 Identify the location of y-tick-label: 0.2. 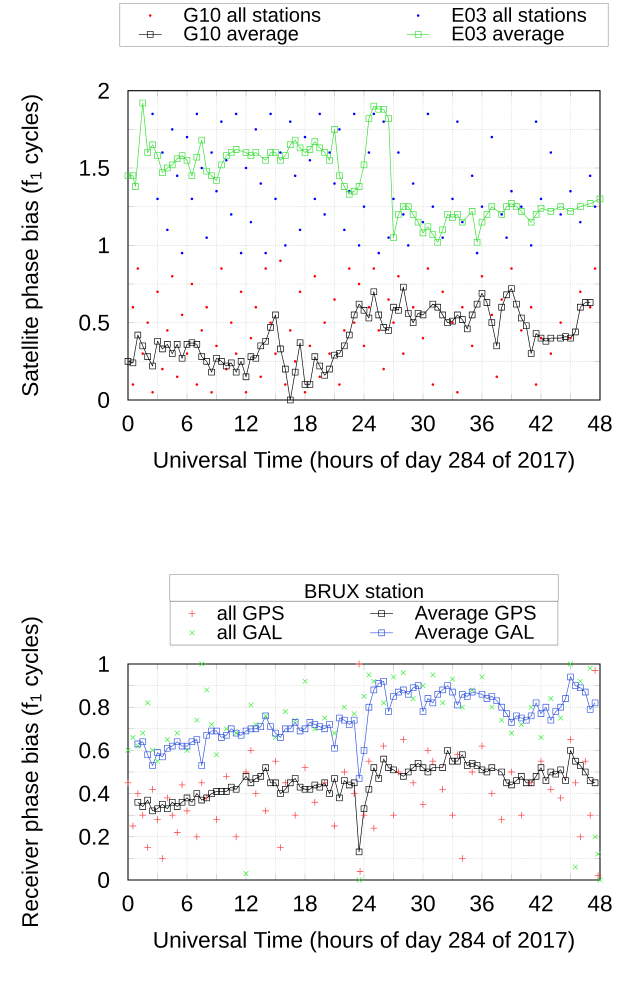
(94, 836).